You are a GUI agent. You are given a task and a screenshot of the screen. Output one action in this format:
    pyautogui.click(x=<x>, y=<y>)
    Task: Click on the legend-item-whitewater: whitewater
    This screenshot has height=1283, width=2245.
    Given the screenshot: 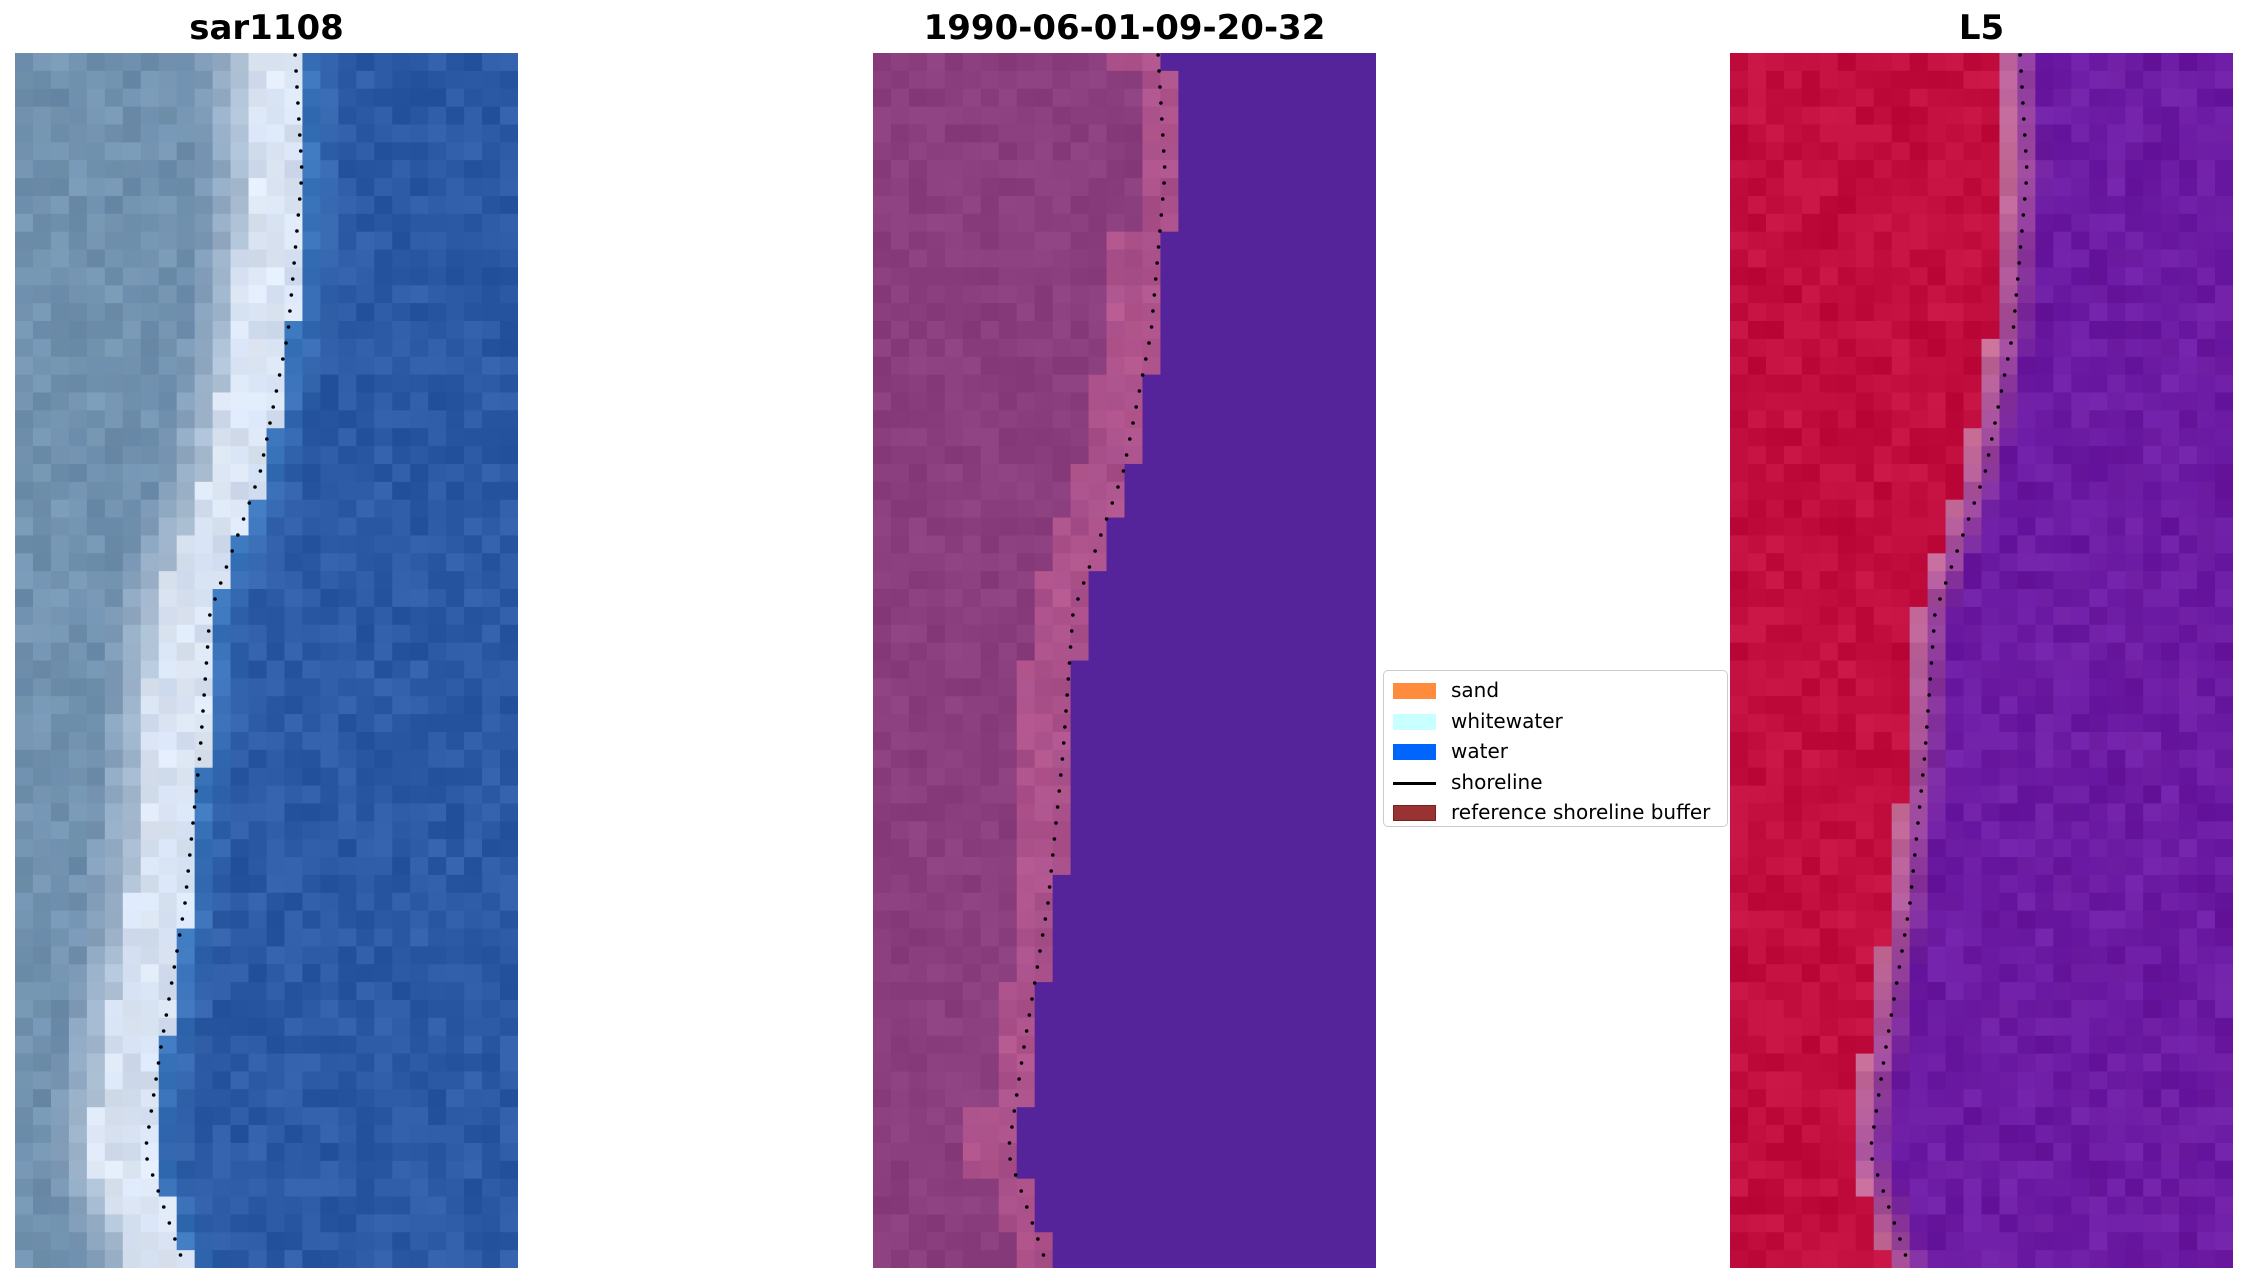 What is the action you would take?
    pyautogui.click(x=1555, y=721)
    